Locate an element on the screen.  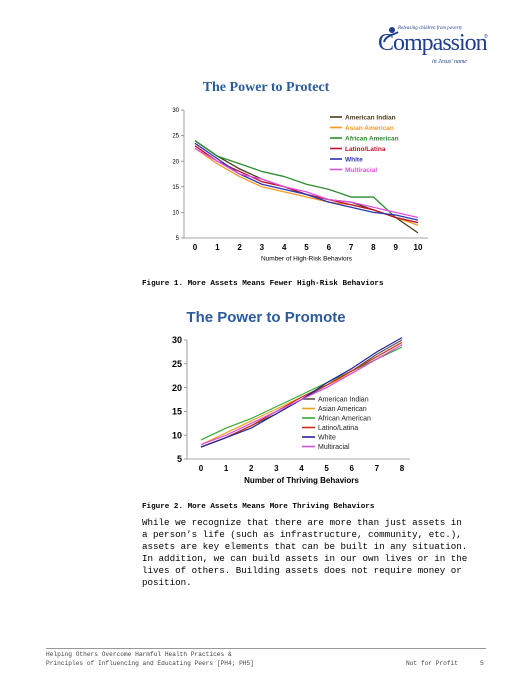
footer-divider is located at coordinates (266, 648).